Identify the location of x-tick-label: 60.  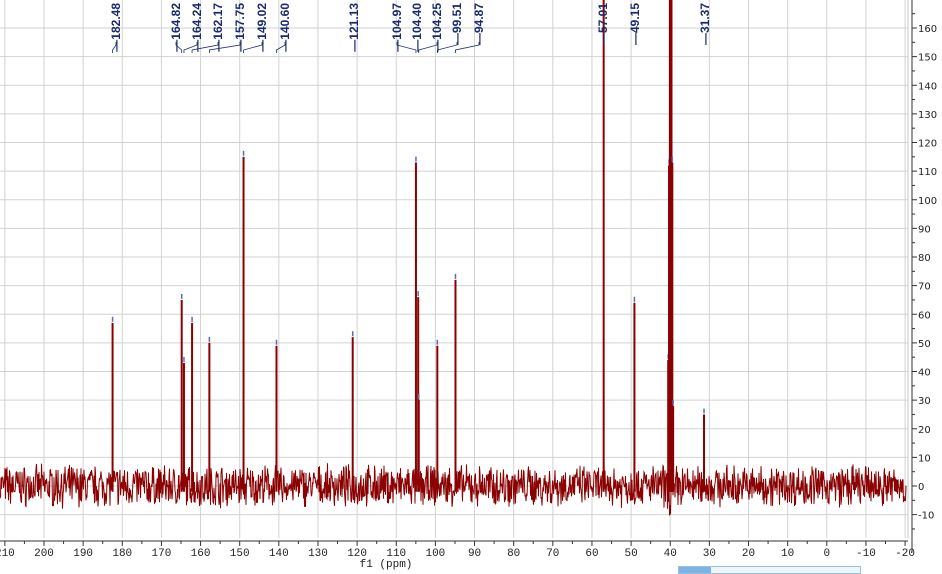
(591, 554).